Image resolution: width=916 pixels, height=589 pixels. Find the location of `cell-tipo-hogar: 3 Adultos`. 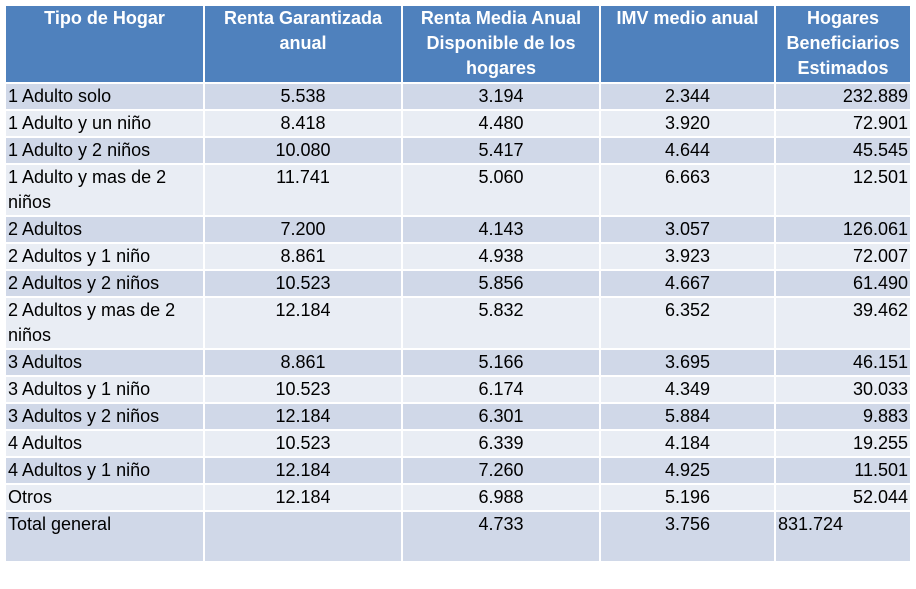

cell-tipo-hogar: 3 Adultos is located at coordinates (105, 363).